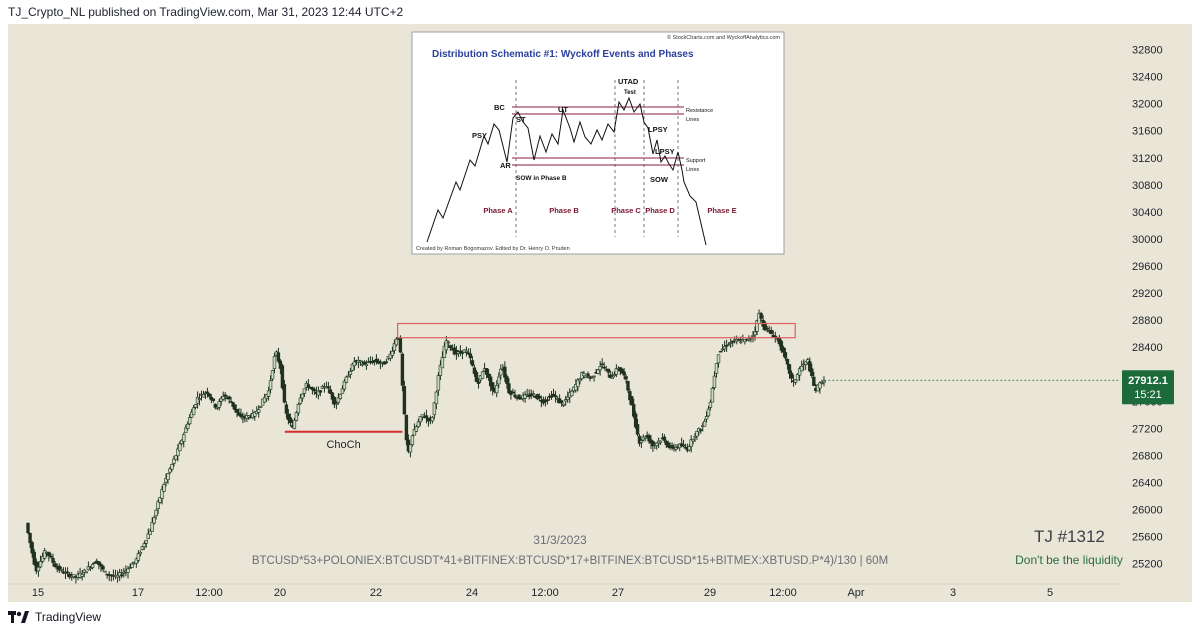 The height and width of the screenshot is (632, 1200). Describe the element at coordinates (68, 617) in the screenshot. I see `brand-label: TradingView` at that location.